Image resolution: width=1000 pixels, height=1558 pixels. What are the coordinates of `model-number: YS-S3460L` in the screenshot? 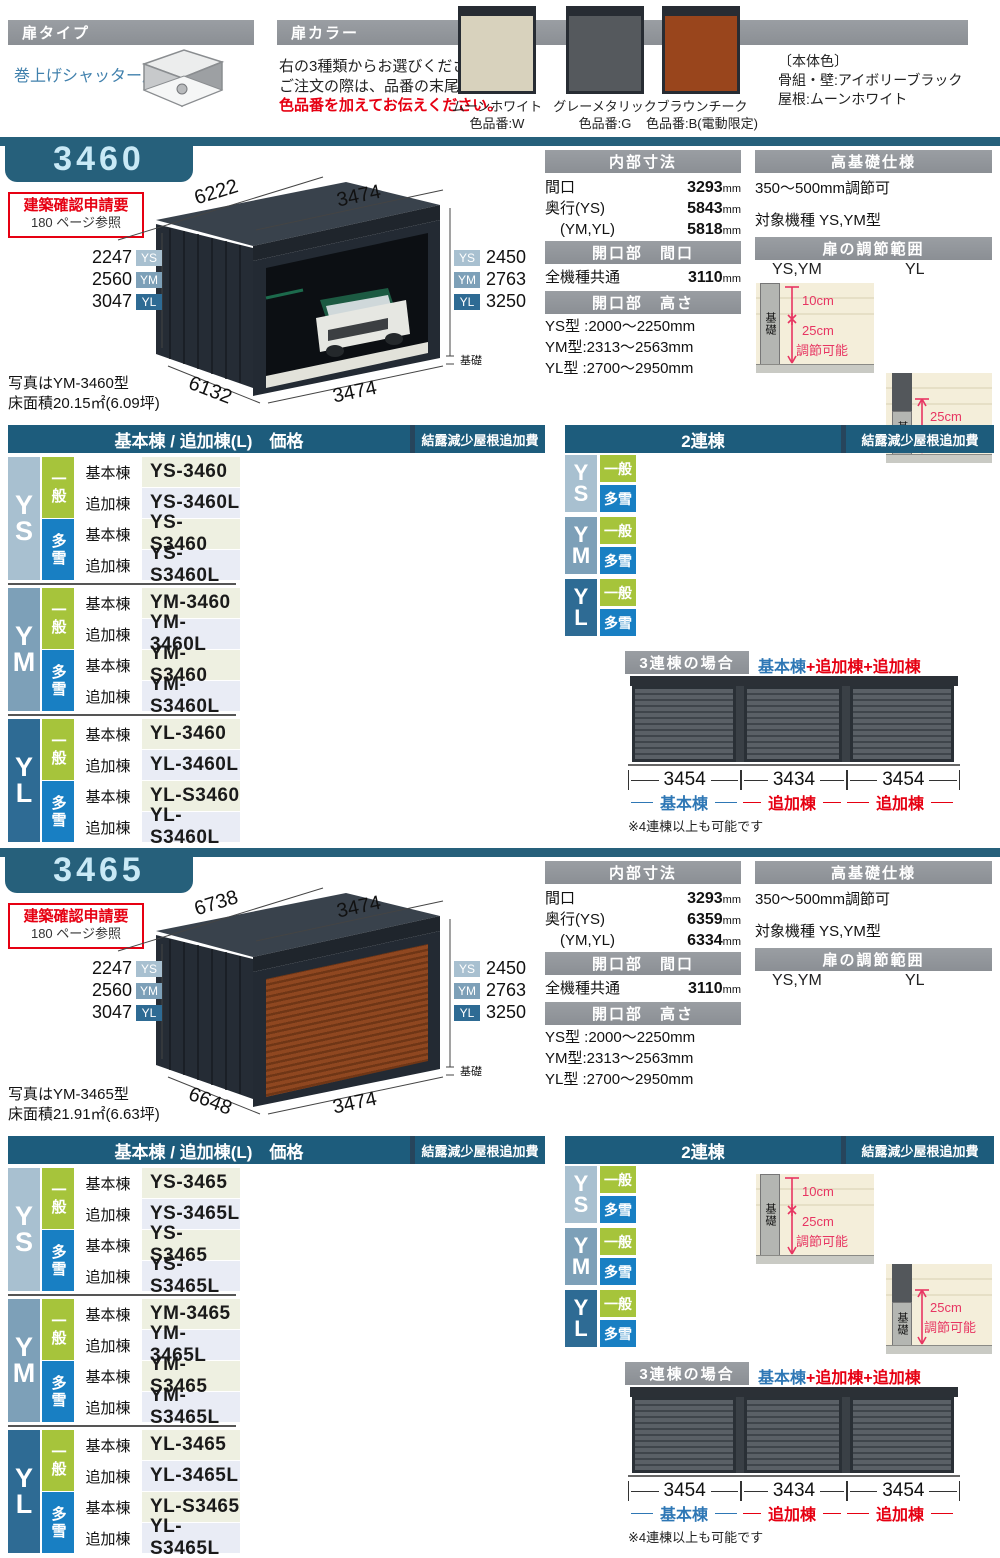 It's located at (191, 564).